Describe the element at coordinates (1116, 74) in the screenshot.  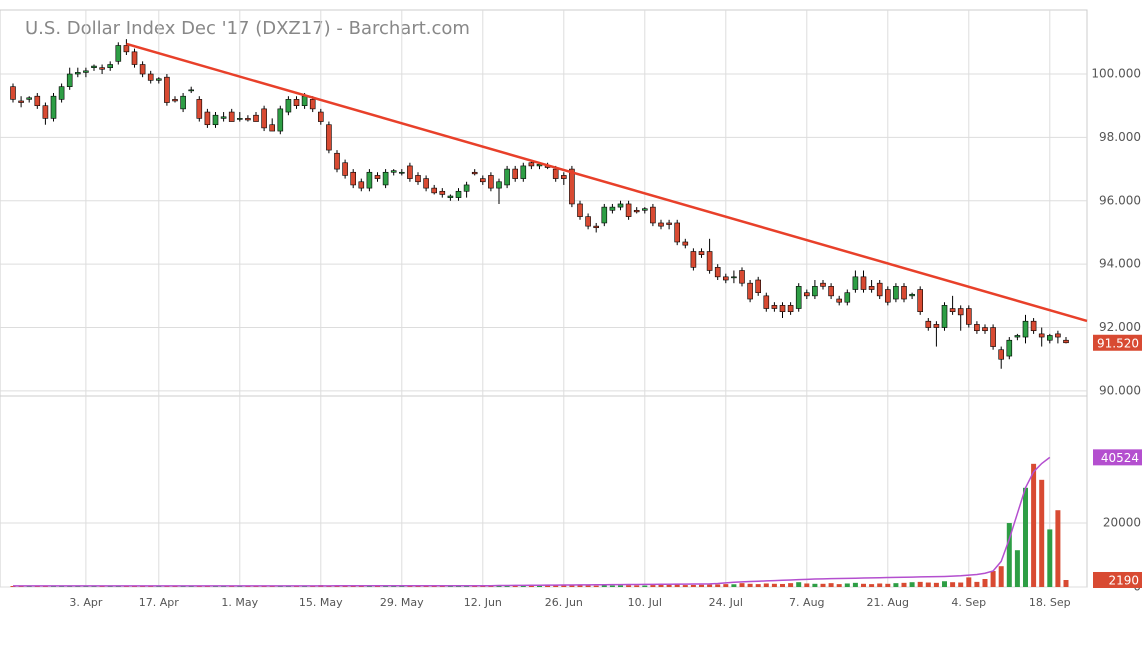
I see `y-tick-label: 100.000` at that location.